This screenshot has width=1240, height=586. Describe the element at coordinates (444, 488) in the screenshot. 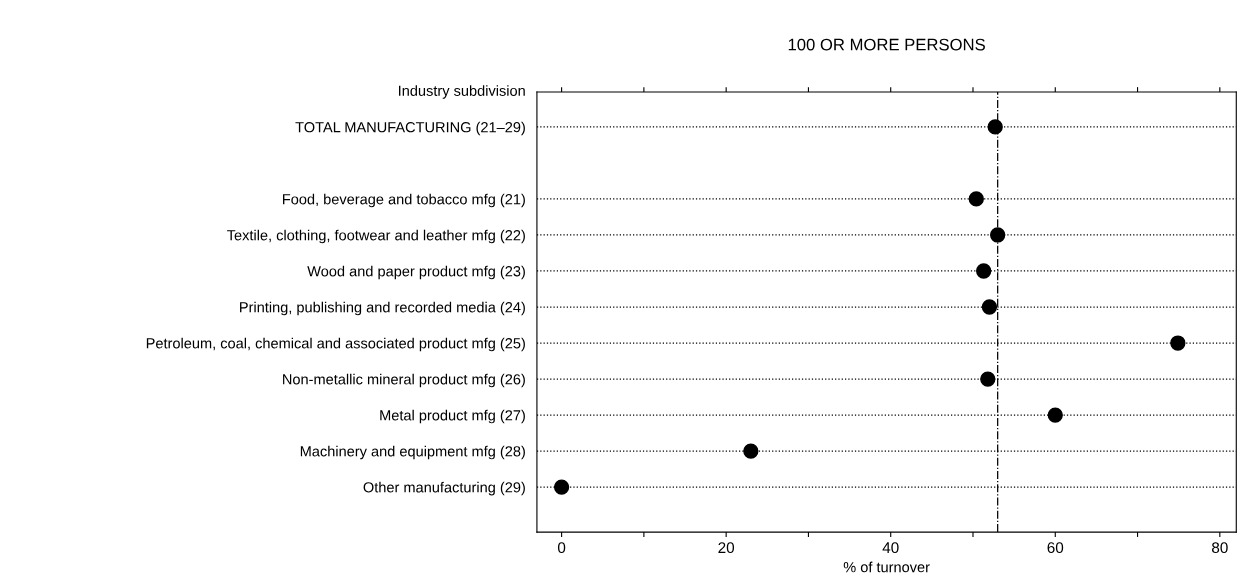

I see `y-tick-label: Other manufacturing (29)` at that location.